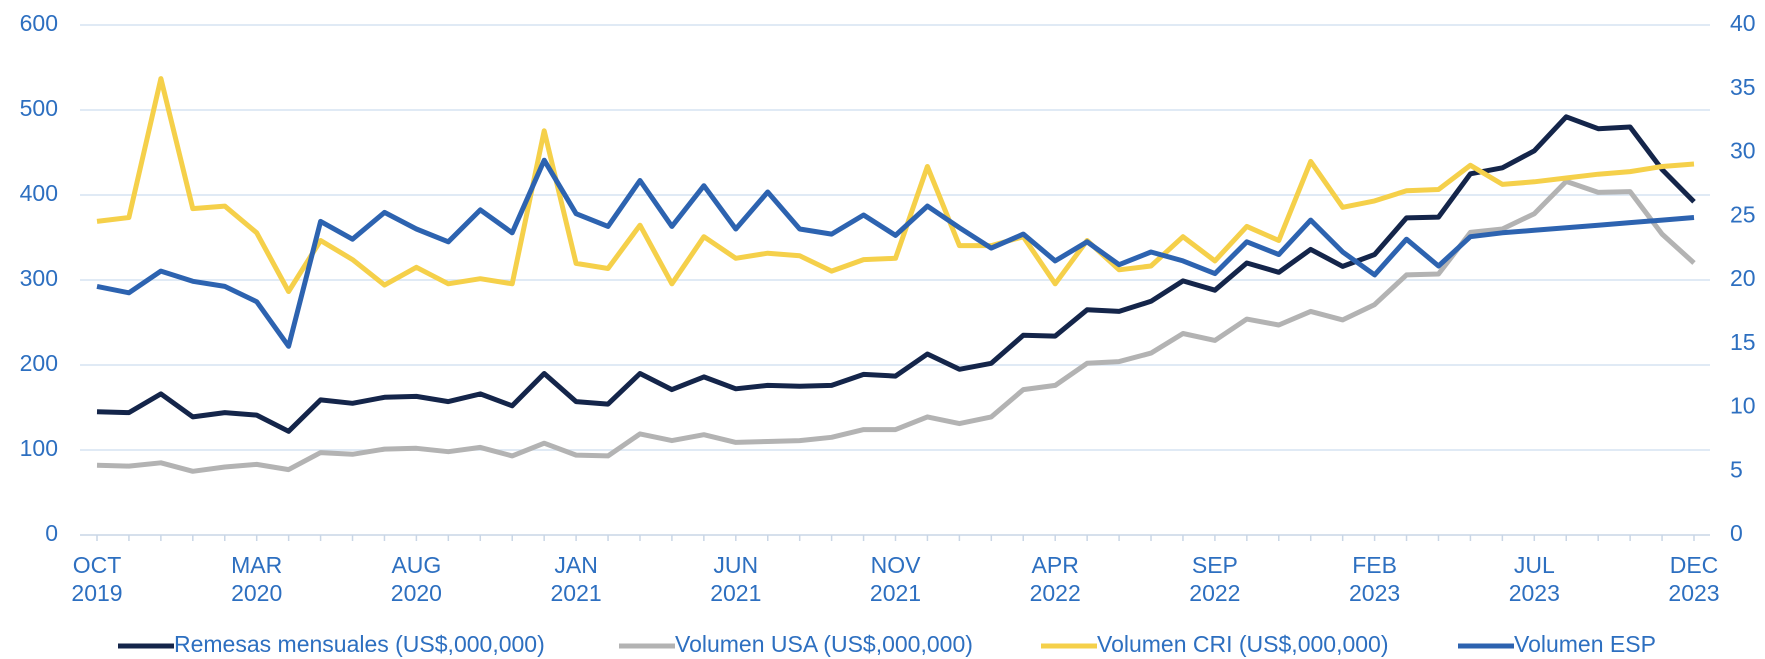  I want to click on x-tick-label: APR 2022, so click(1055, 579).